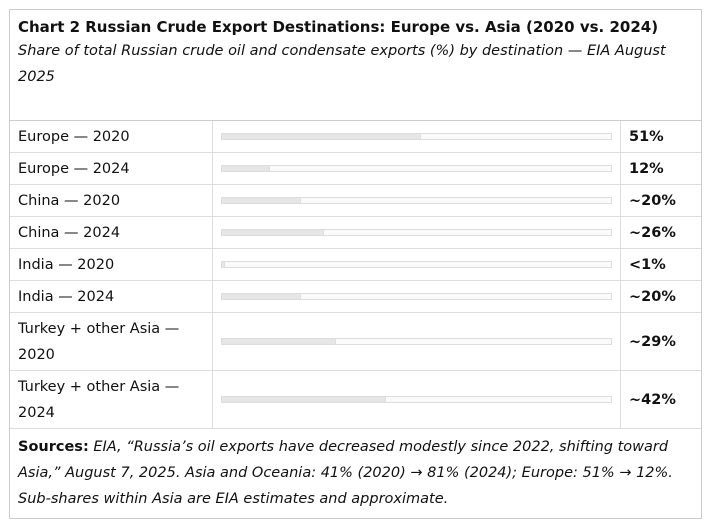 The width and height of the screenshot is (724, 528). I want to click on category-label: India — 2020, so click(111, 264).